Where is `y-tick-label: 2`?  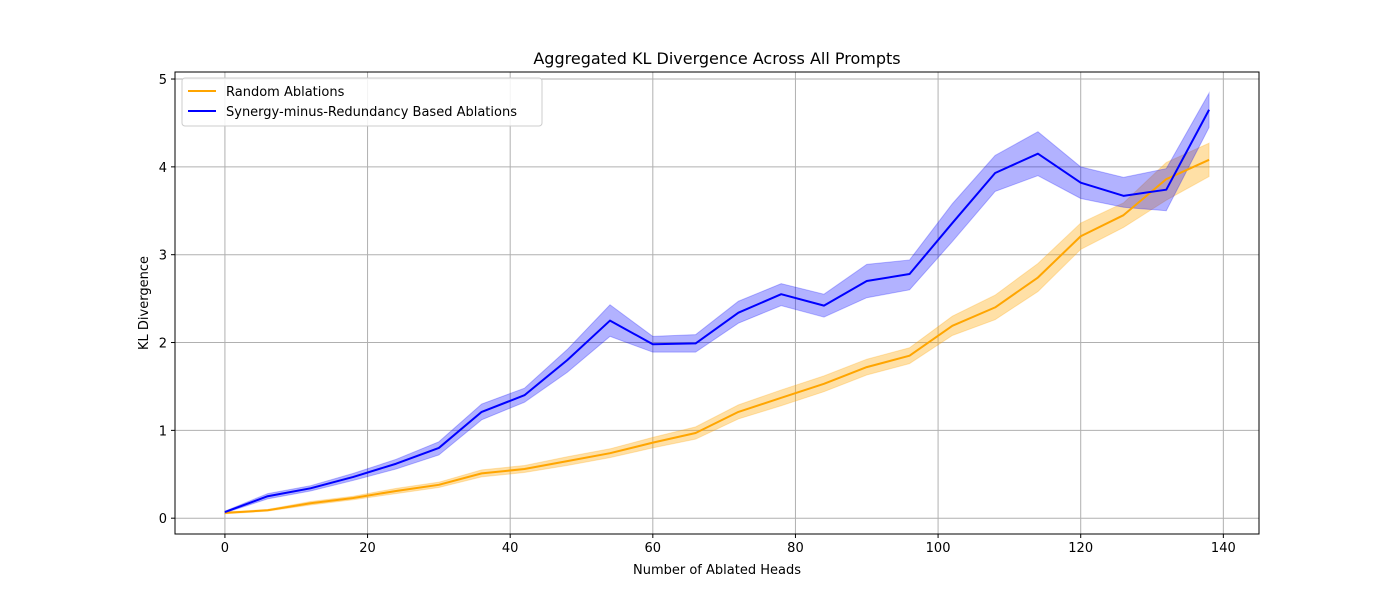 y-tick-label: 2 is located at coordinates (163, 344).